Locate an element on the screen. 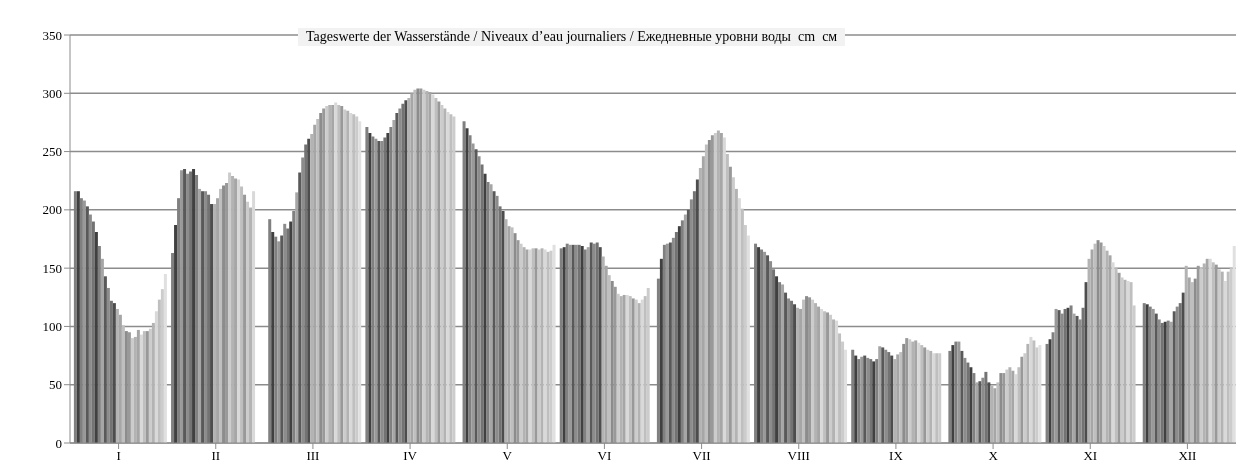 Image resolution: width=1246 pixels, height=468 pixels. x-tick-label: V is located at coordinates (507, 456).